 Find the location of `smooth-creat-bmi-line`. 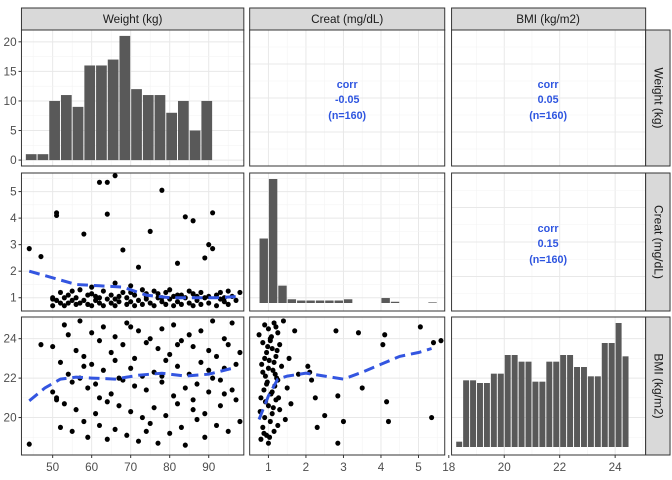

smooth-creat-bmi-line is located at coordinates (344, 384).